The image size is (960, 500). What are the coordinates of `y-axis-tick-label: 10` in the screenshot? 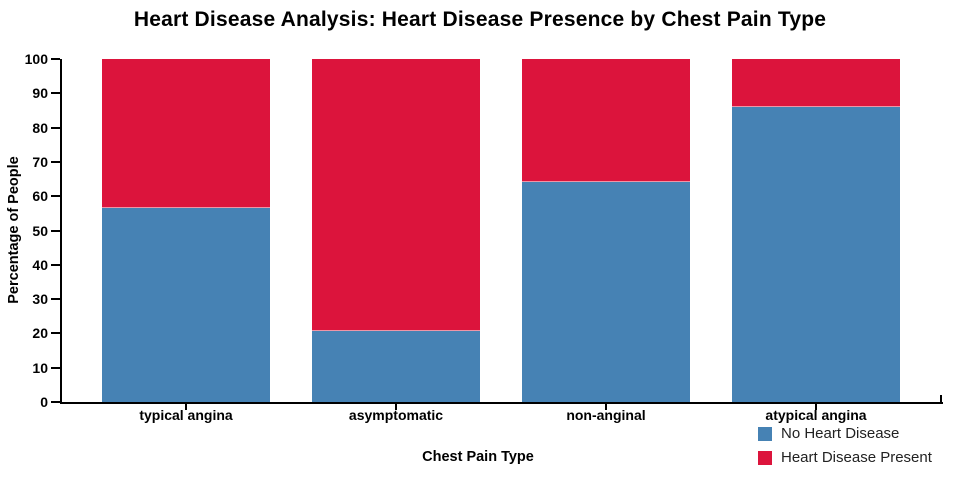 It's located at (40, 367).